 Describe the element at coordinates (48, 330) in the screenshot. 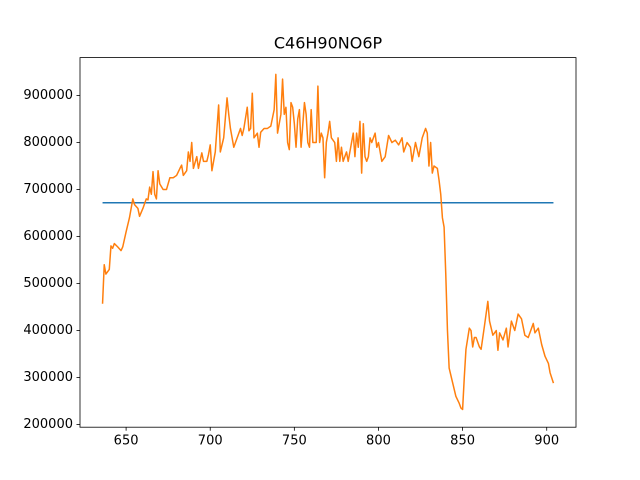

I see `y-tick-label: 400000` at that location.